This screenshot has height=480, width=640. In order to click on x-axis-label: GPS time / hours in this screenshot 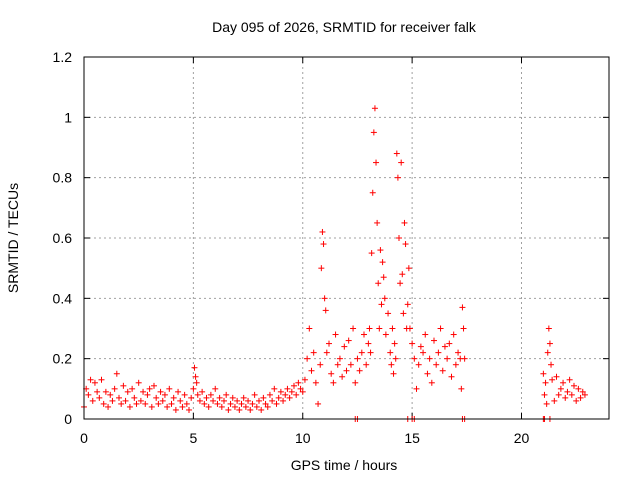, I will do `click(344, 465)`.